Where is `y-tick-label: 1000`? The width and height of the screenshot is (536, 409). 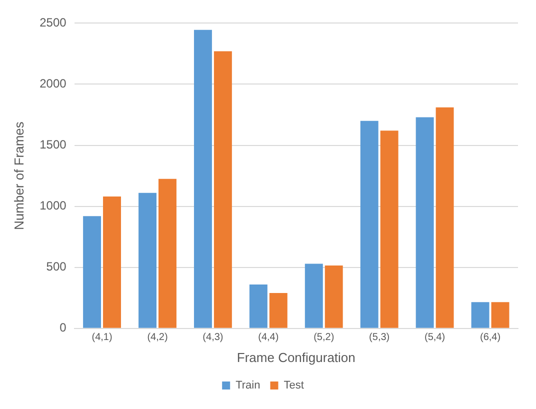 y-tick-label: 1000 is located at coordinates (53, 205).